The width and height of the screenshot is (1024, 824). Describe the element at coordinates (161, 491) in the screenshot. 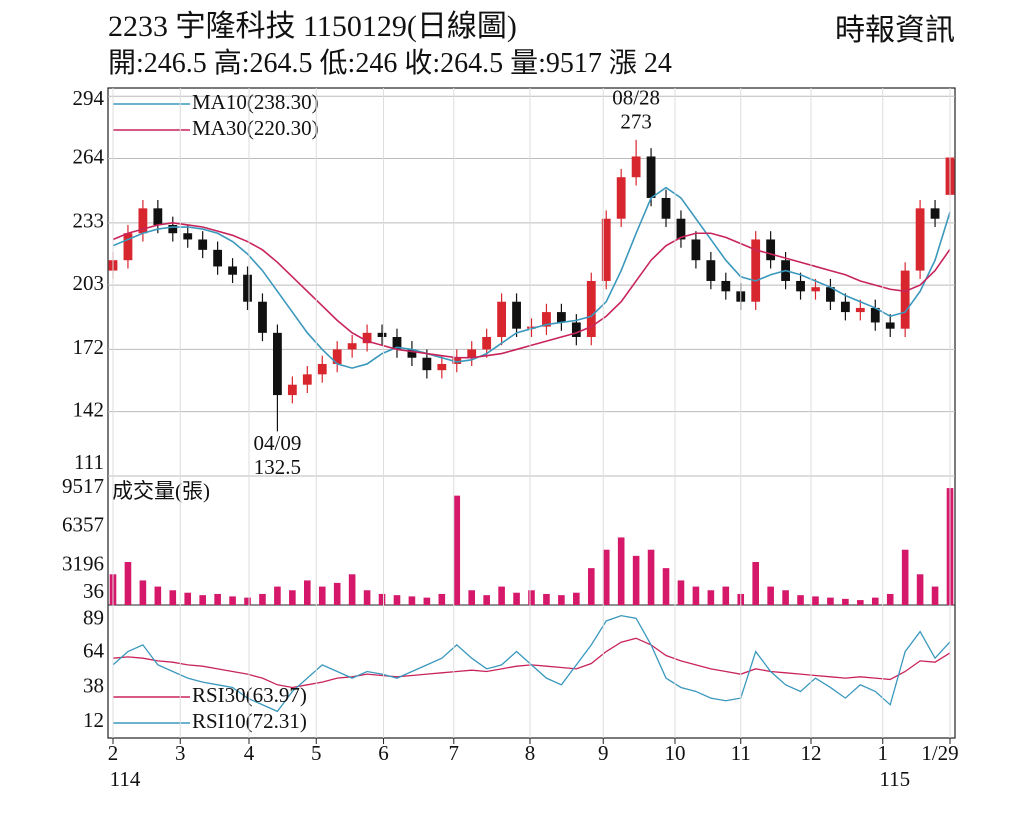

I see `volume-title: 成交量(張)` at that location.